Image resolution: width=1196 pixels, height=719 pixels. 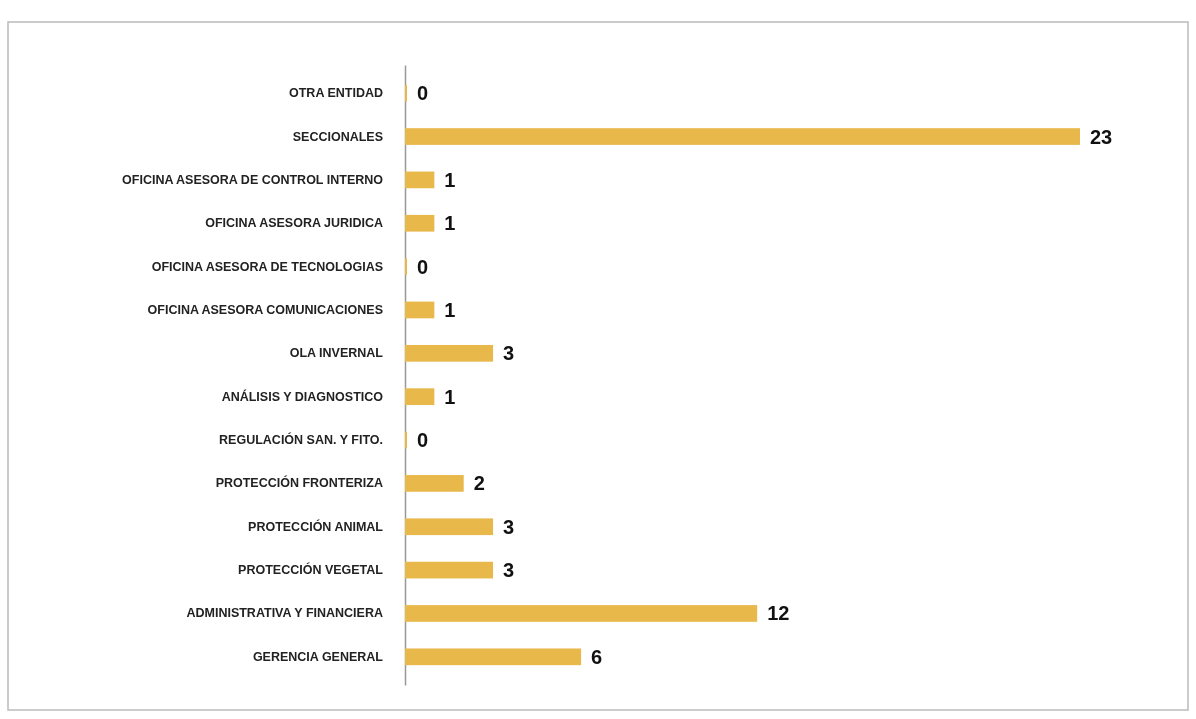 I want to click on data-label: 6, so click(x=597, y=656).